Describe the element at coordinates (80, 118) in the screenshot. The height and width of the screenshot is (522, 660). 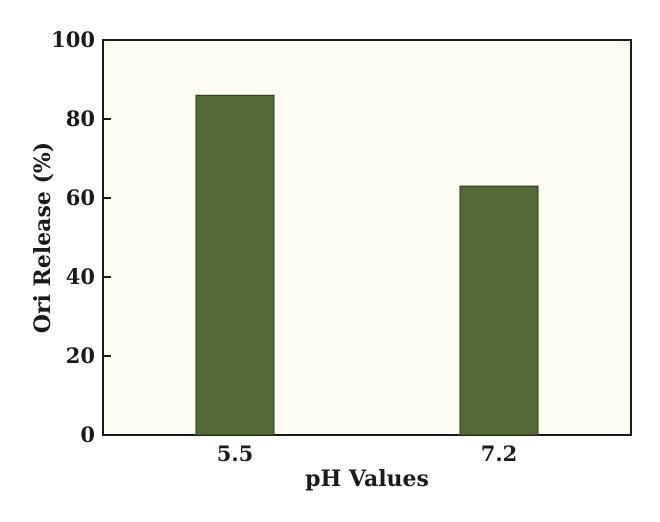
I see `y-tick-label: 80` at that location.